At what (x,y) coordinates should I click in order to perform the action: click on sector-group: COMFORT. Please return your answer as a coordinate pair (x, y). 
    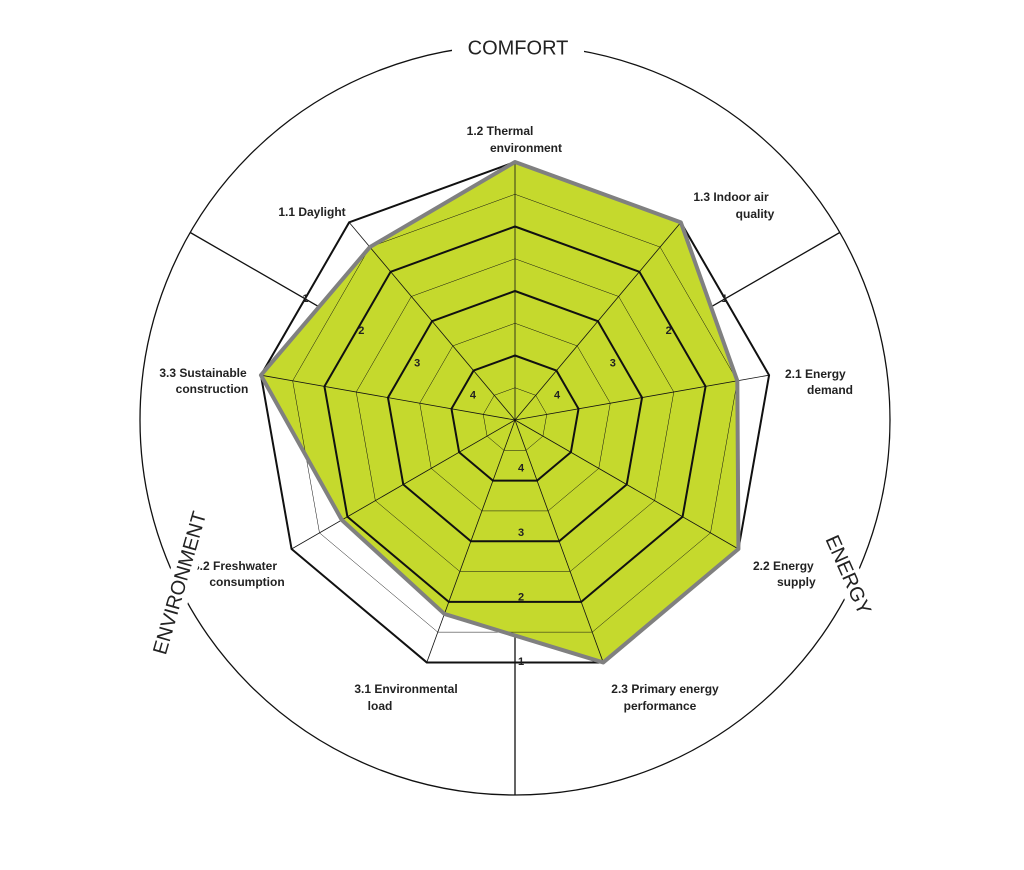
    Looking at the image, I should click on (518, 48).